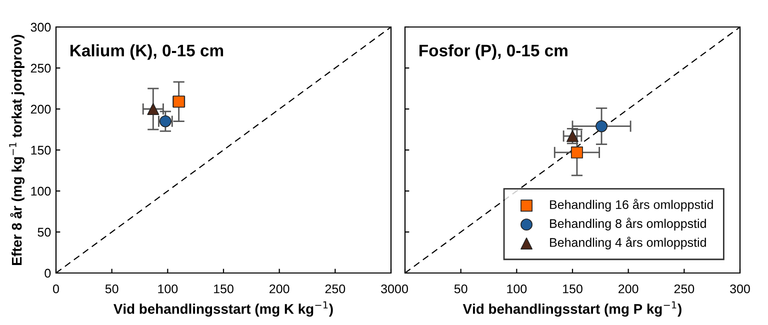  What do you see at coordinates (494, 52) in the screenshot?
I see `text: Fosfor (P), 0-15 cm` at bounding box center [494, 52].